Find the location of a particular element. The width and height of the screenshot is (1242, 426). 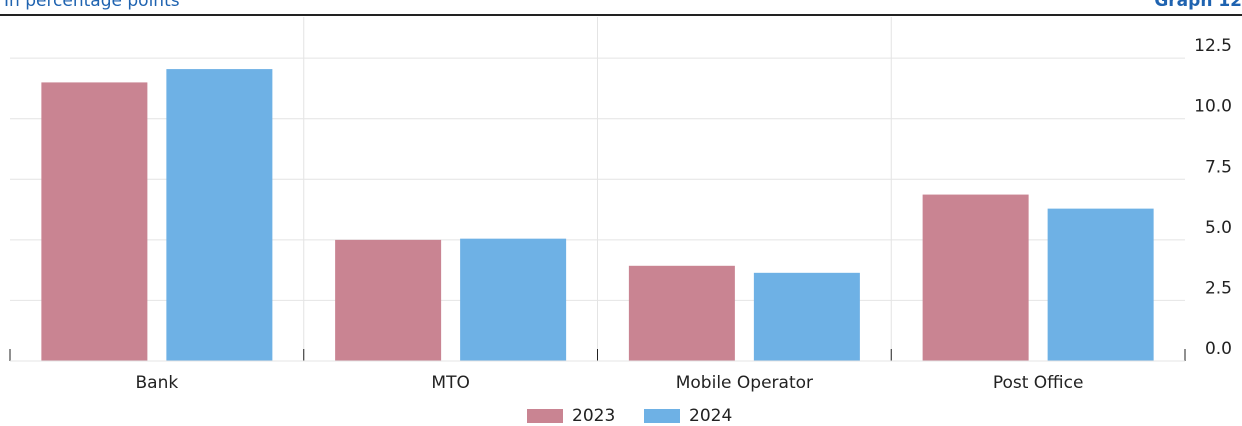

y-tick-label: 2.5 is located at coordinates (1218, 288).